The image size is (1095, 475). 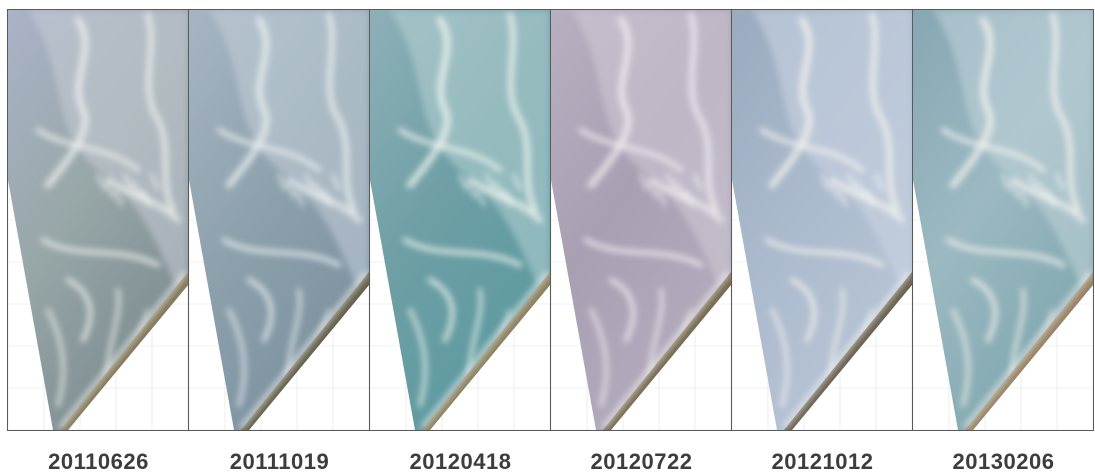 I want to click on image-date-label: 20111019, so click(x=279, y=461).